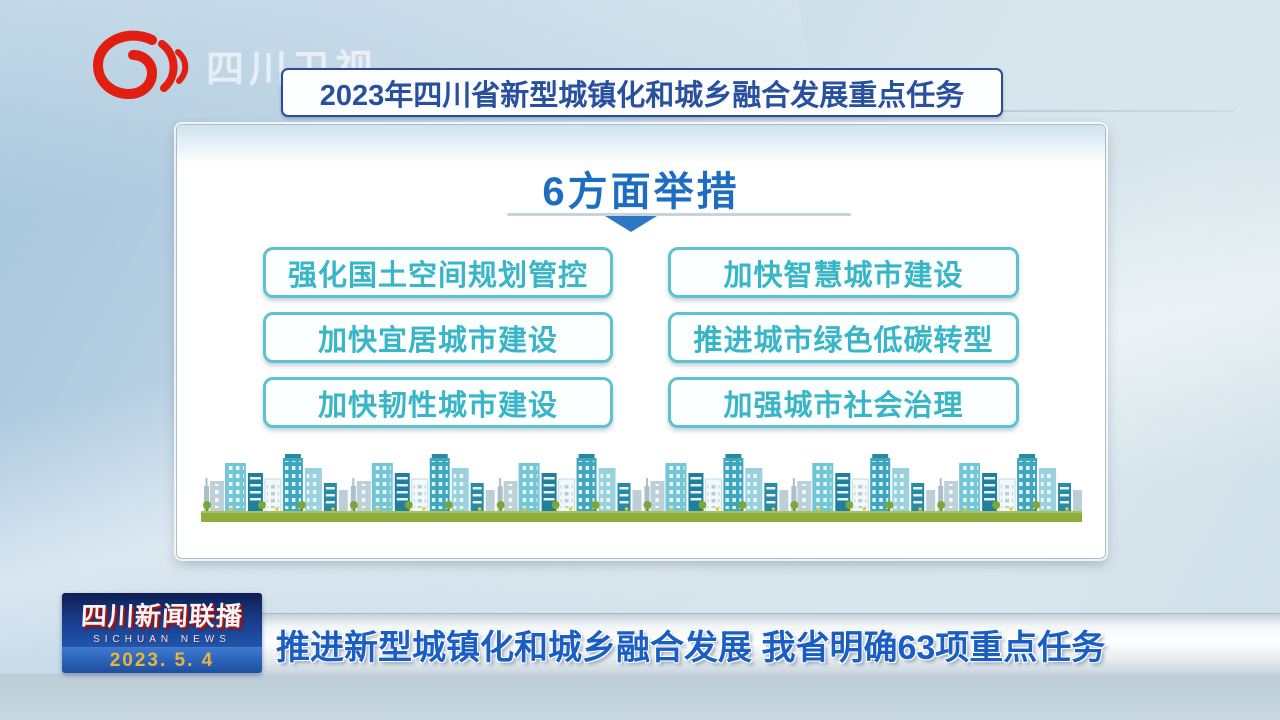 This screenshot has width=1280, height=720. What do you see at coordinates (640, 697) in the screenshot?
I see `bottom-background-strip` at bounding box center [640, 697].